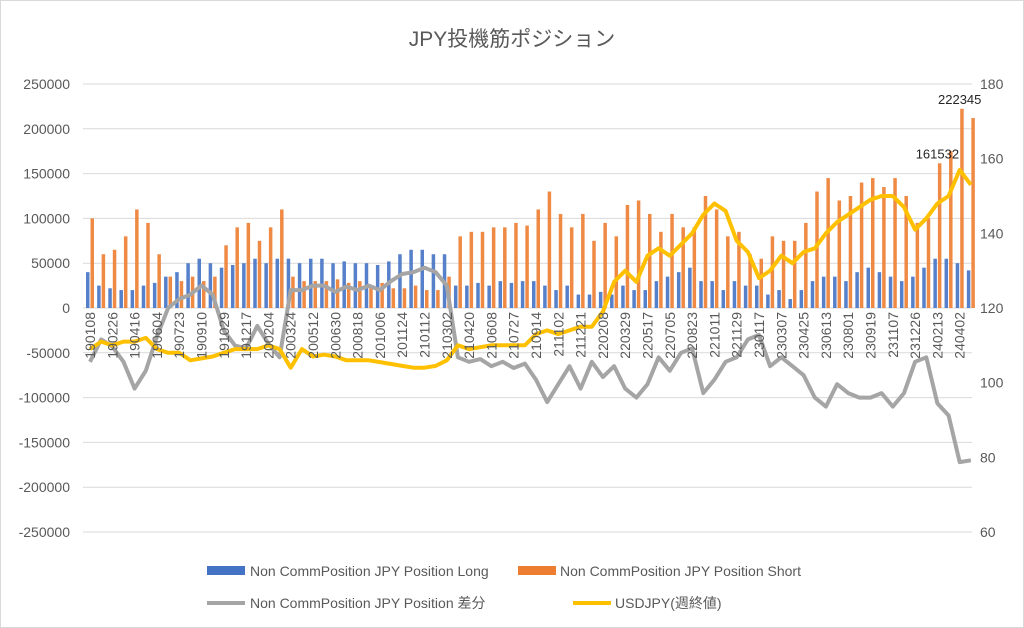  What do you see at coordinates (348, 571) in the screenshot?
I see `legend-item-long: Non CommPosition JPY Position Long` at bounding box center [348, 571].